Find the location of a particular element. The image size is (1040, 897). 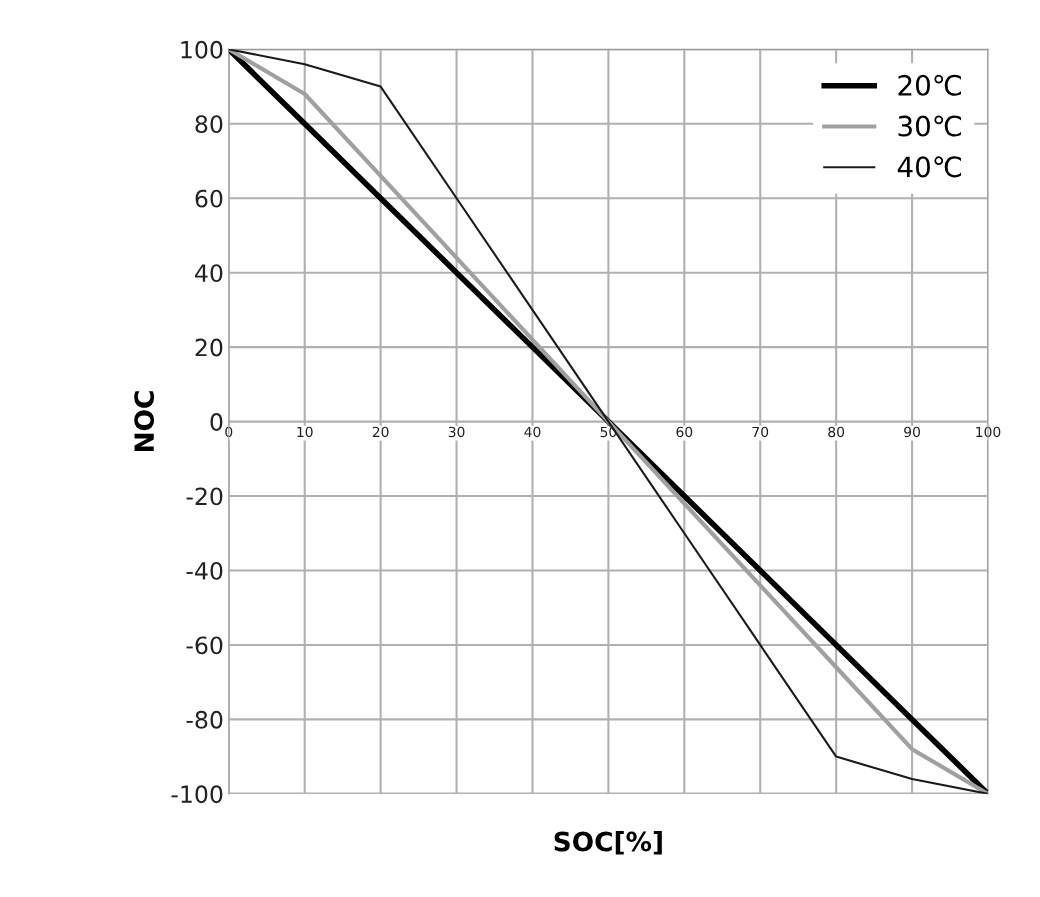

legend-label: 30℃ is located at coordinates (930, 126).